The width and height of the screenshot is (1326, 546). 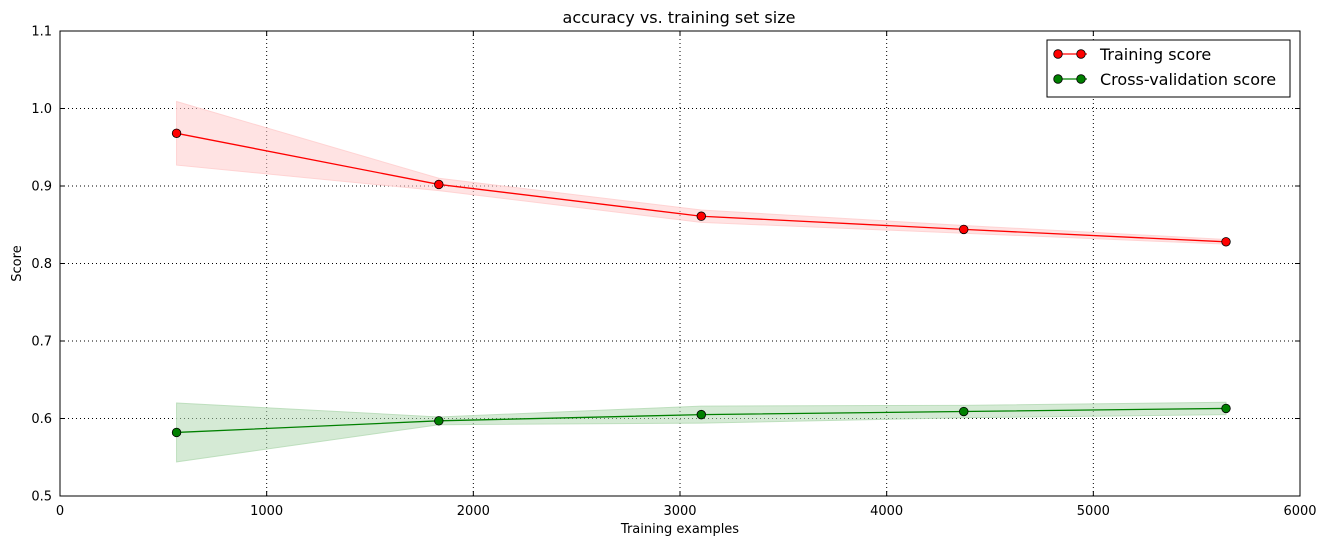 What do you see at coordinates (17, 263) in the screenshot?
I see `y-axis-title: Score` at bounding box center [17, 263].